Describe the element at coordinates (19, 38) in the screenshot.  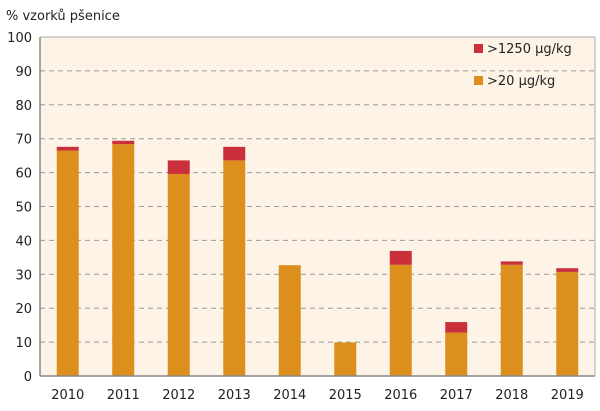
I see `y-tick-label: 100` at that location.